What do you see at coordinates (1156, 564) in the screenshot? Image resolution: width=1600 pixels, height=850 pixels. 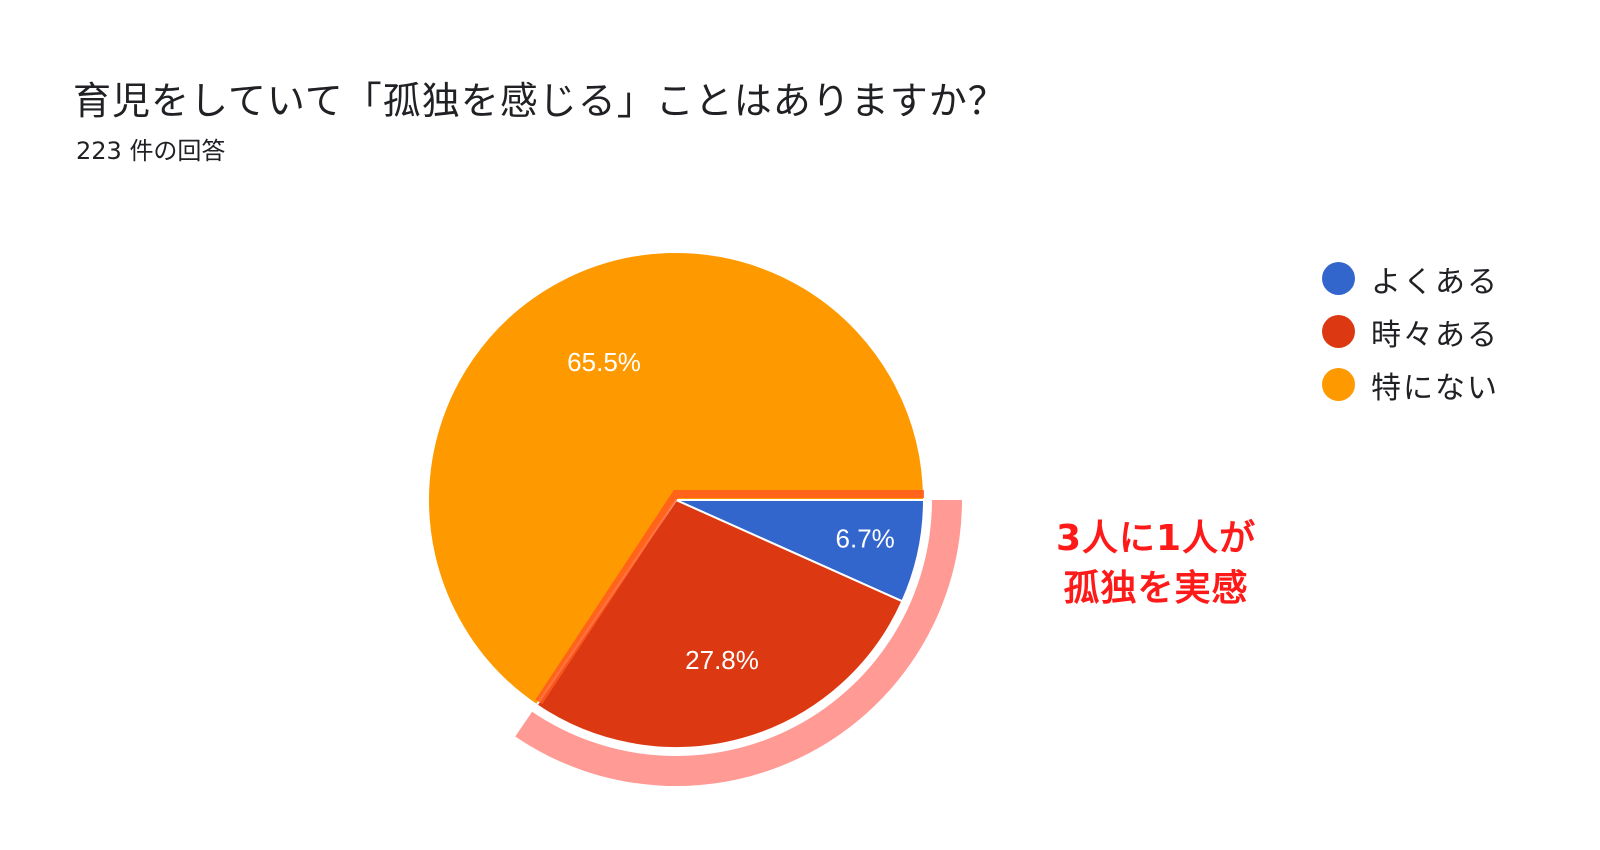 I see `annotation-callout: 3人に1人が 孤独を実感` at bounding box center [1156, 564].